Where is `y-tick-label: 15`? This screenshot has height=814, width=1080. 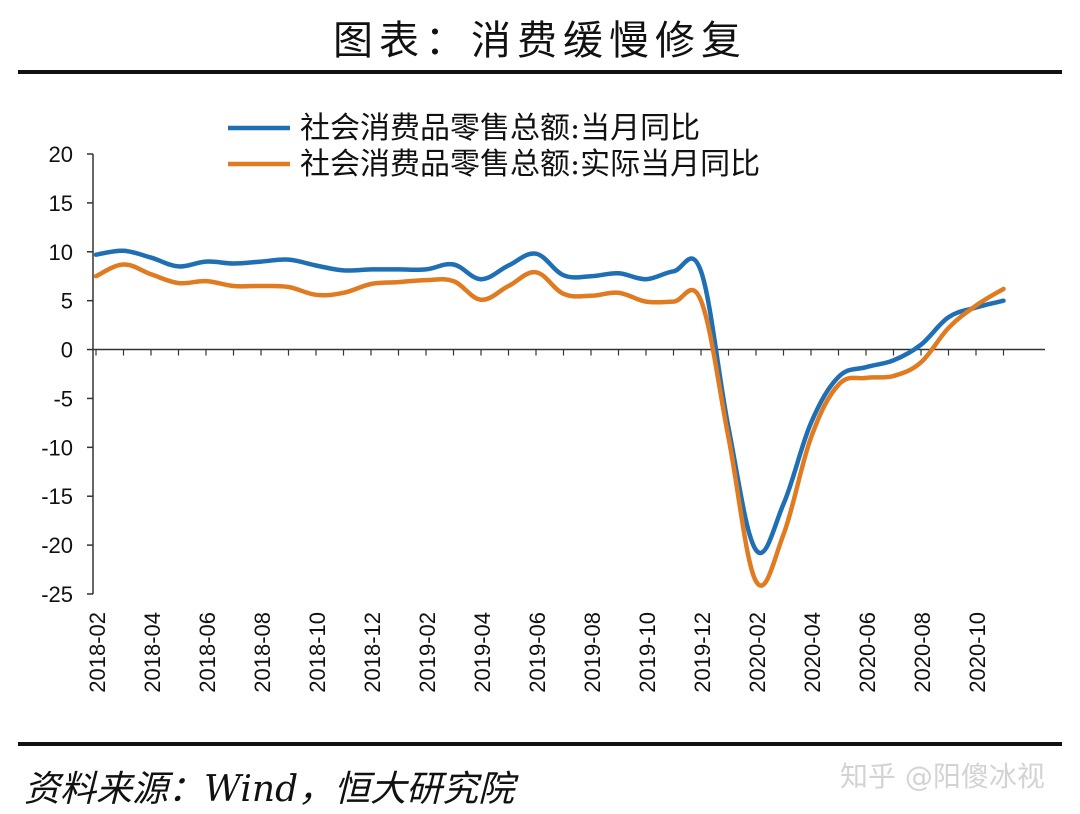 y-tick-label: 15 is located at coordinates (61, 203).